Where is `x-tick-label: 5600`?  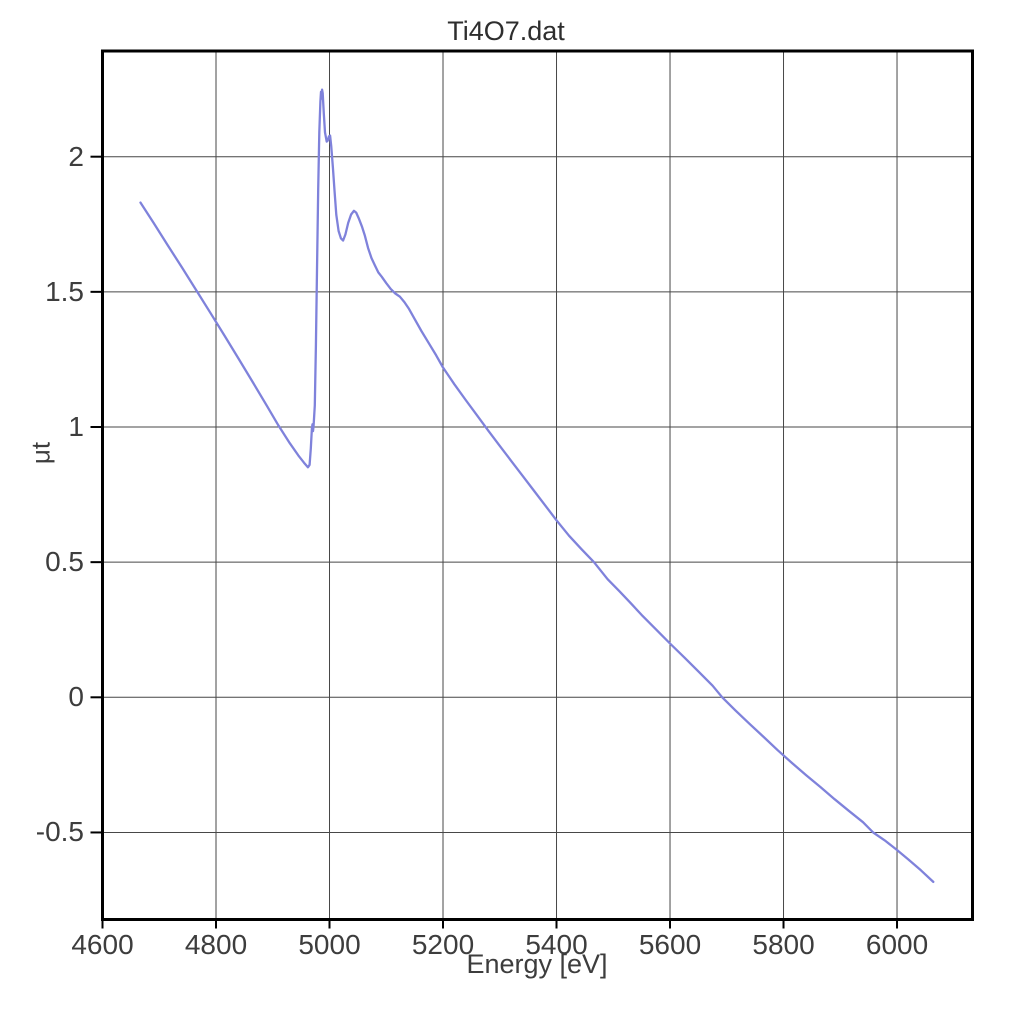 x-tick-label: 5600 is located at coordinates (670, 944).